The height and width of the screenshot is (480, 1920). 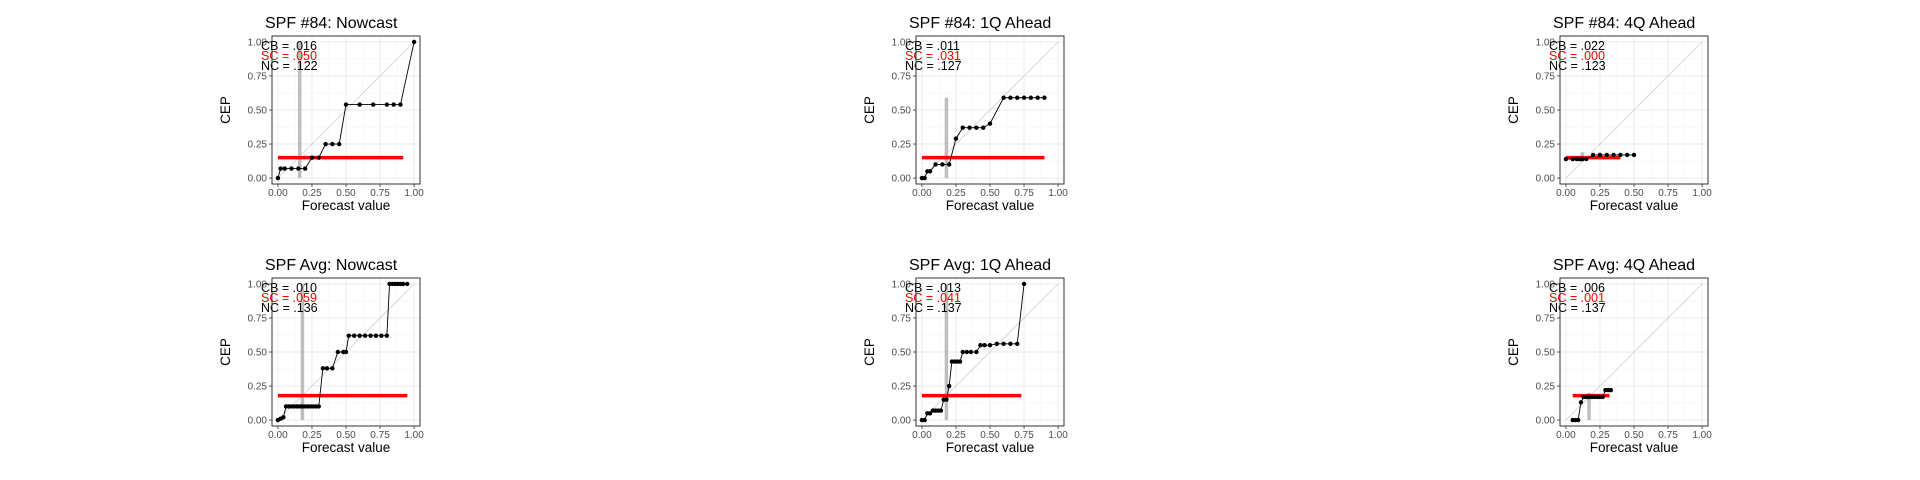 I want to click on panel-title: SPF #84: Nowcast, so click(x=331, y=23).